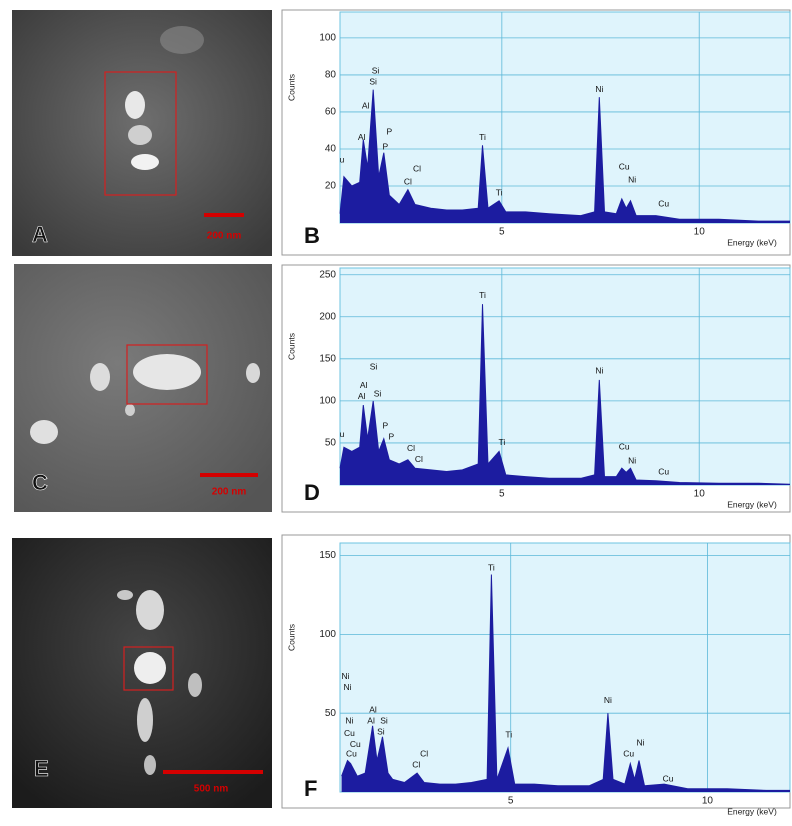 The width and height of the screenshot is (792, 826). What do you see at coordinates (327, 274) in the screenshot?
I see `y-tick-label: 250` at bounding box center [327, 274].